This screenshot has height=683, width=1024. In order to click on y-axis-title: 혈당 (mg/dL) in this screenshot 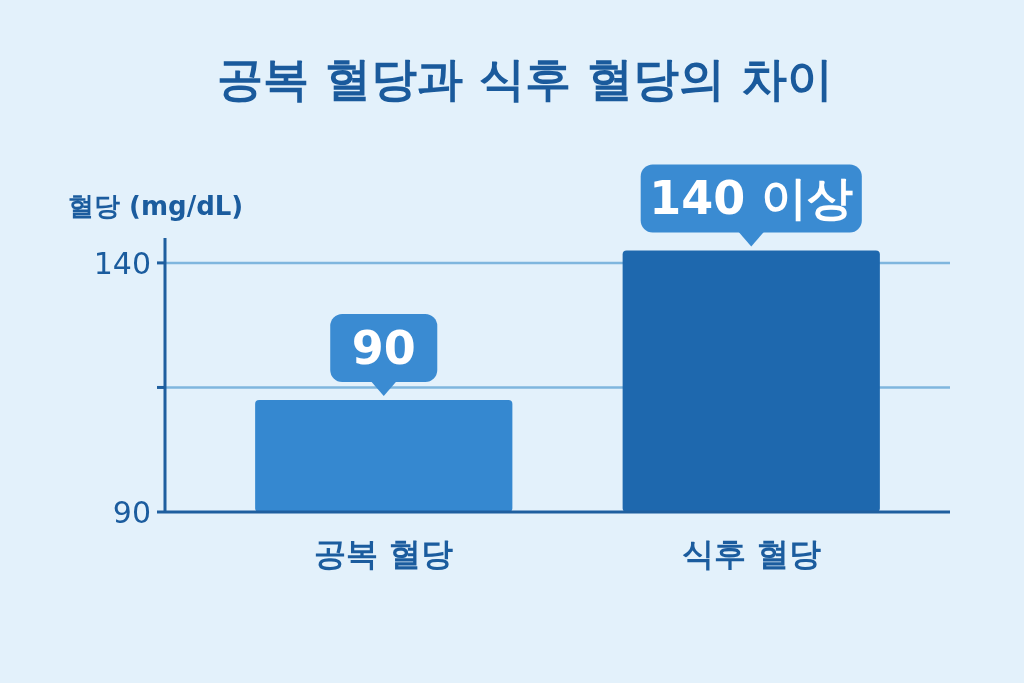, I will do `click(156, 206)`.